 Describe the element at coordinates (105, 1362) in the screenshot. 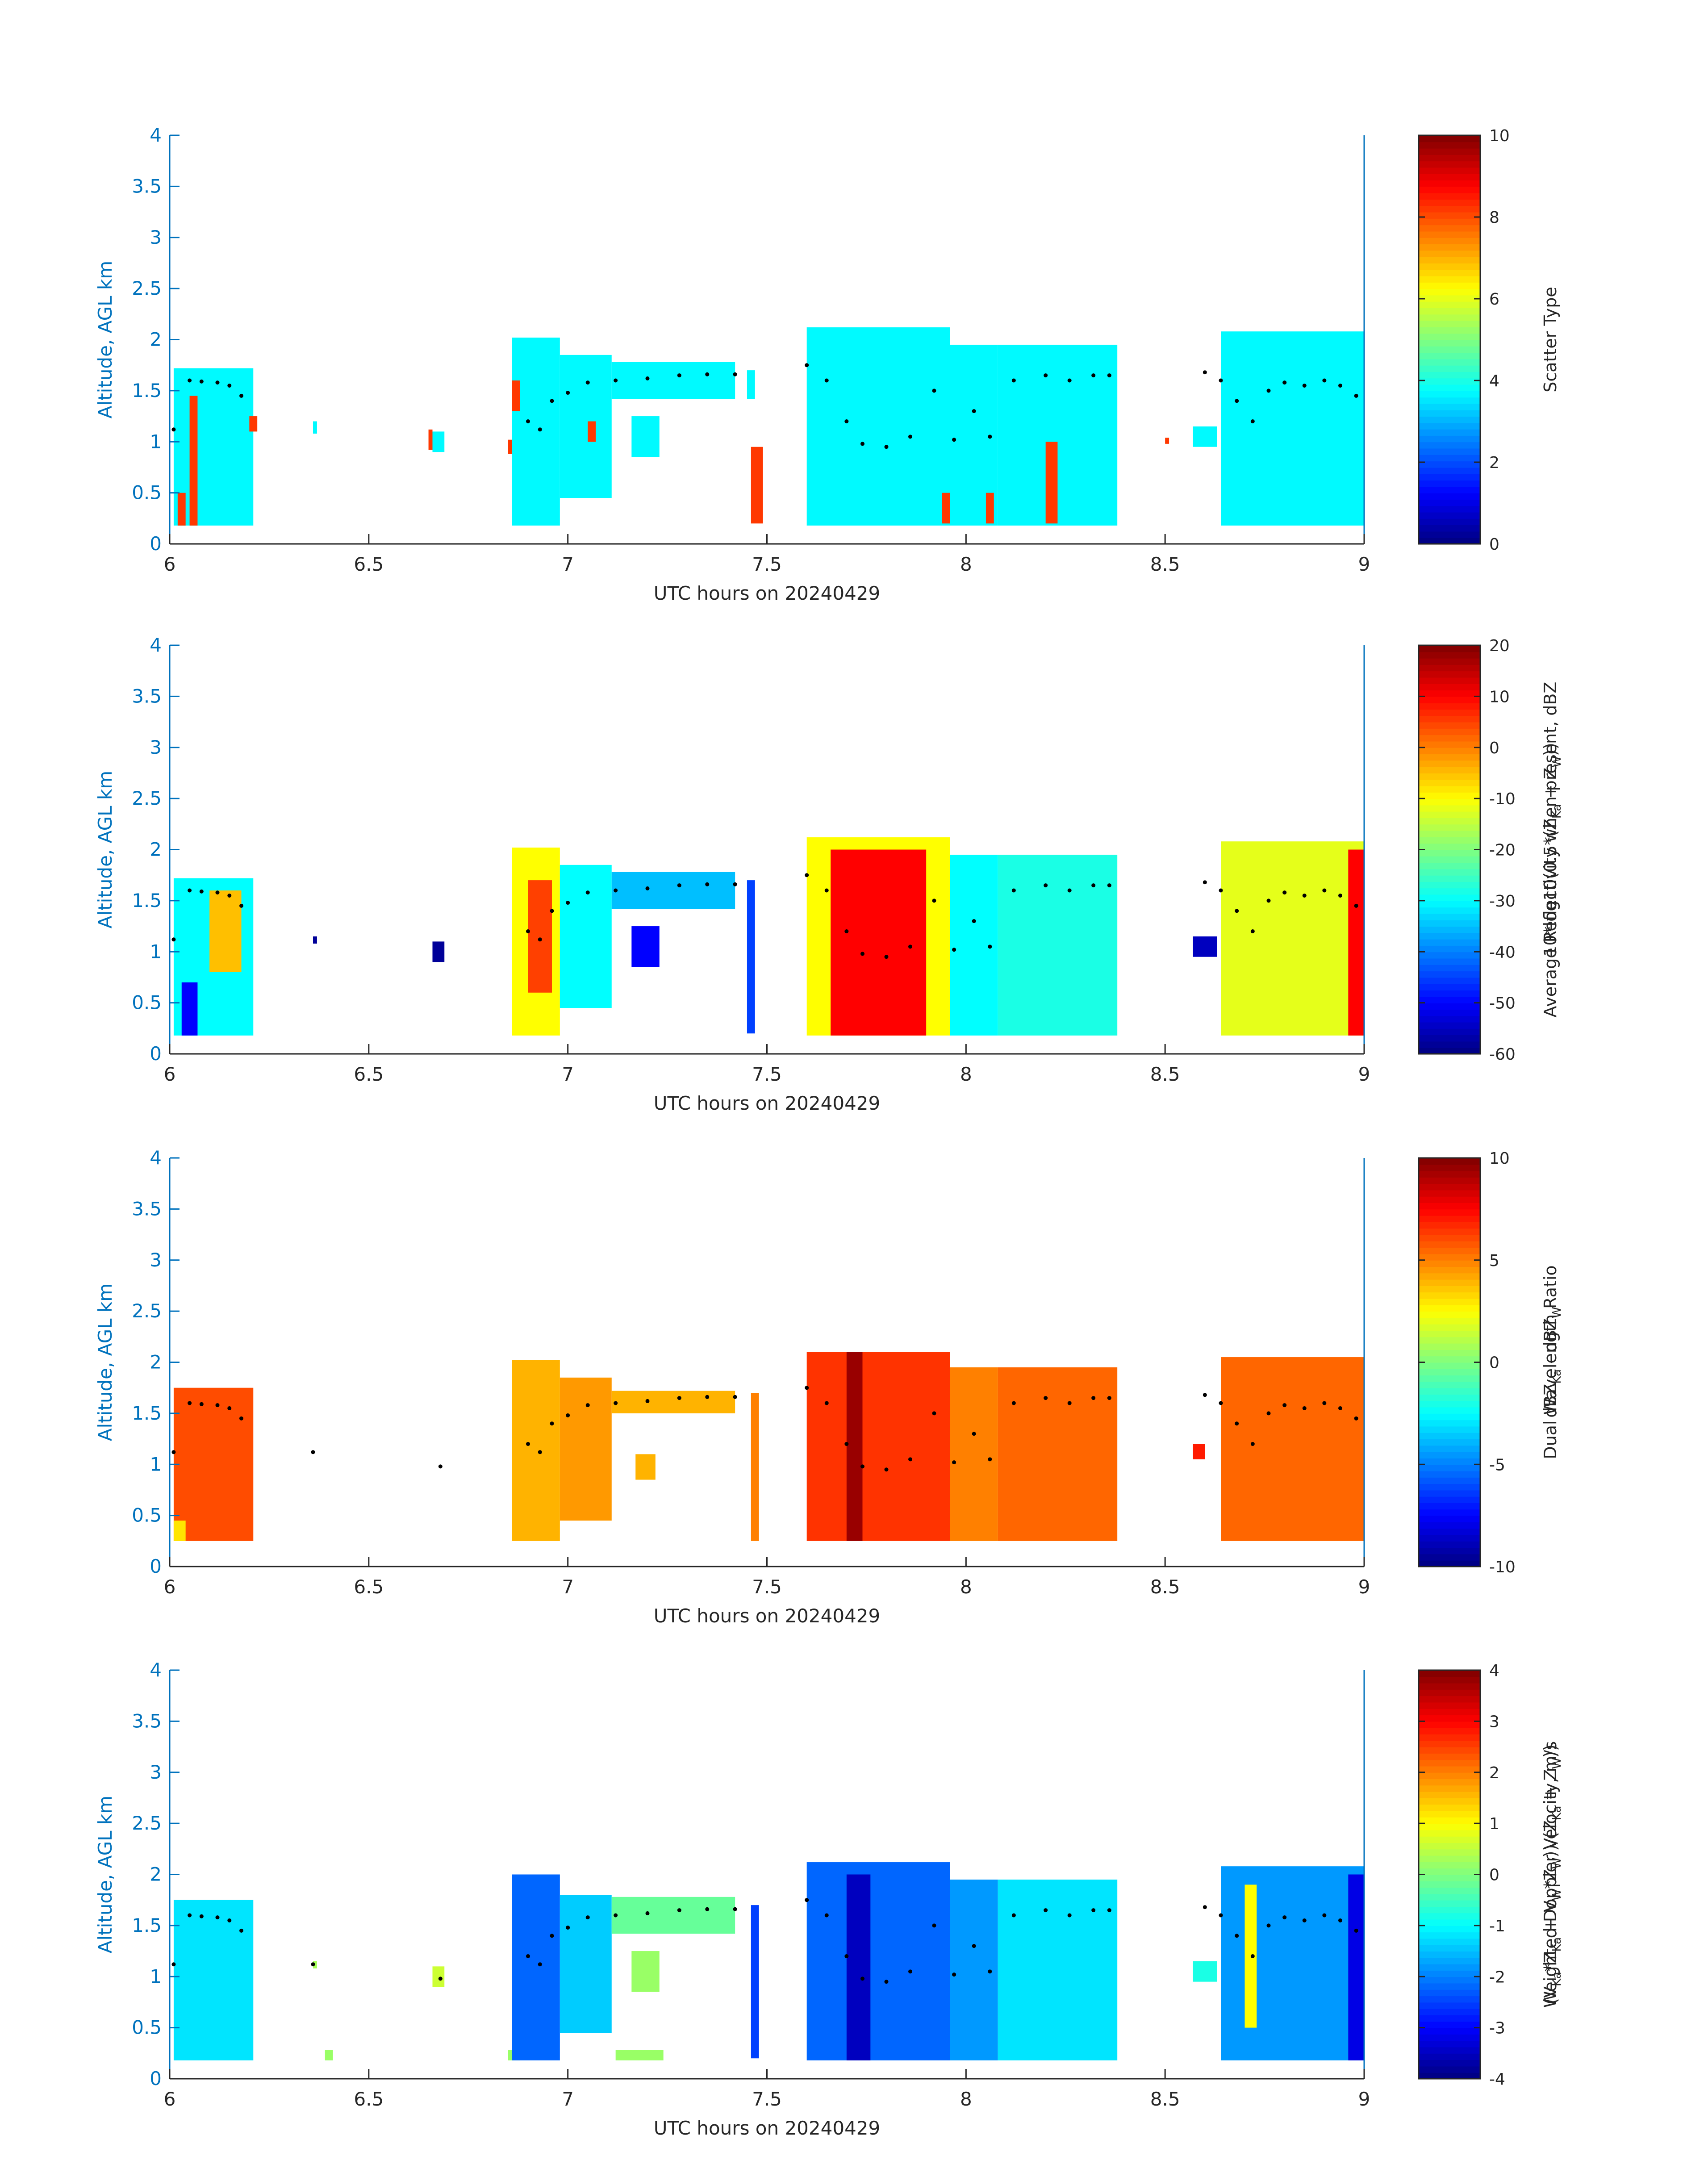

I see `y-axis-title: Altitude, AGL km` at that location.